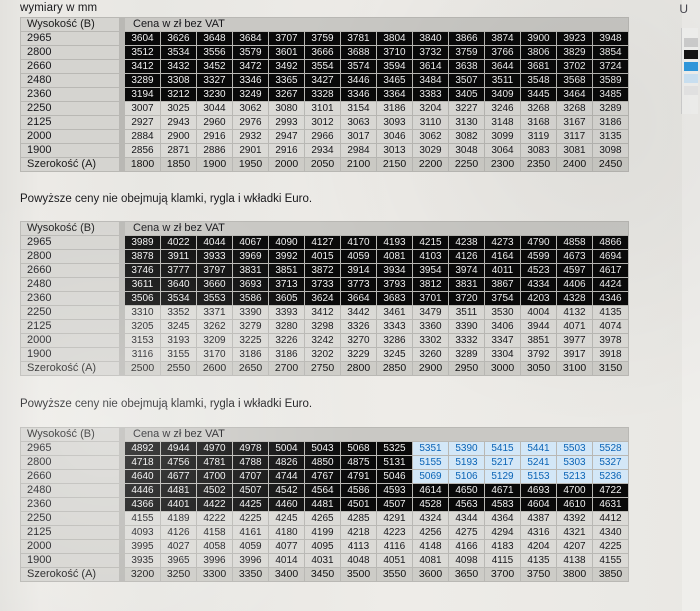 Image resolution: width=700 pixels, height=611 pixels. What do you see at coordinates (358, 574) in the screenshot?
I see `width-cell: 3500` at bounding box center [358, 574].